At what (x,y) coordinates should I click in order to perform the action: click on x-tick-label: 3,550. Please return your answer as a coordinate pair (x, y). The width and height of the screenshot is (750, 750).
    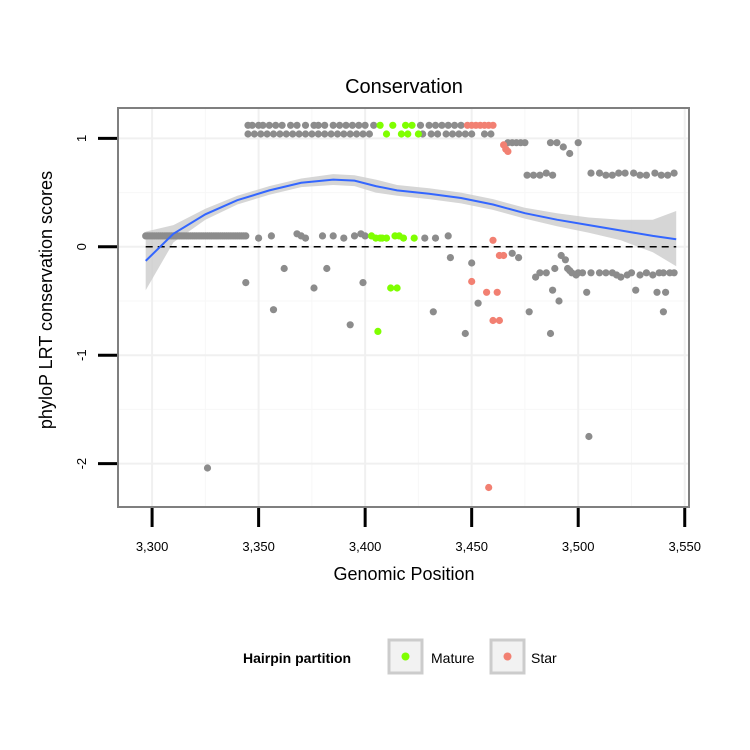
    Looking at the image, I should click on (684, 546).